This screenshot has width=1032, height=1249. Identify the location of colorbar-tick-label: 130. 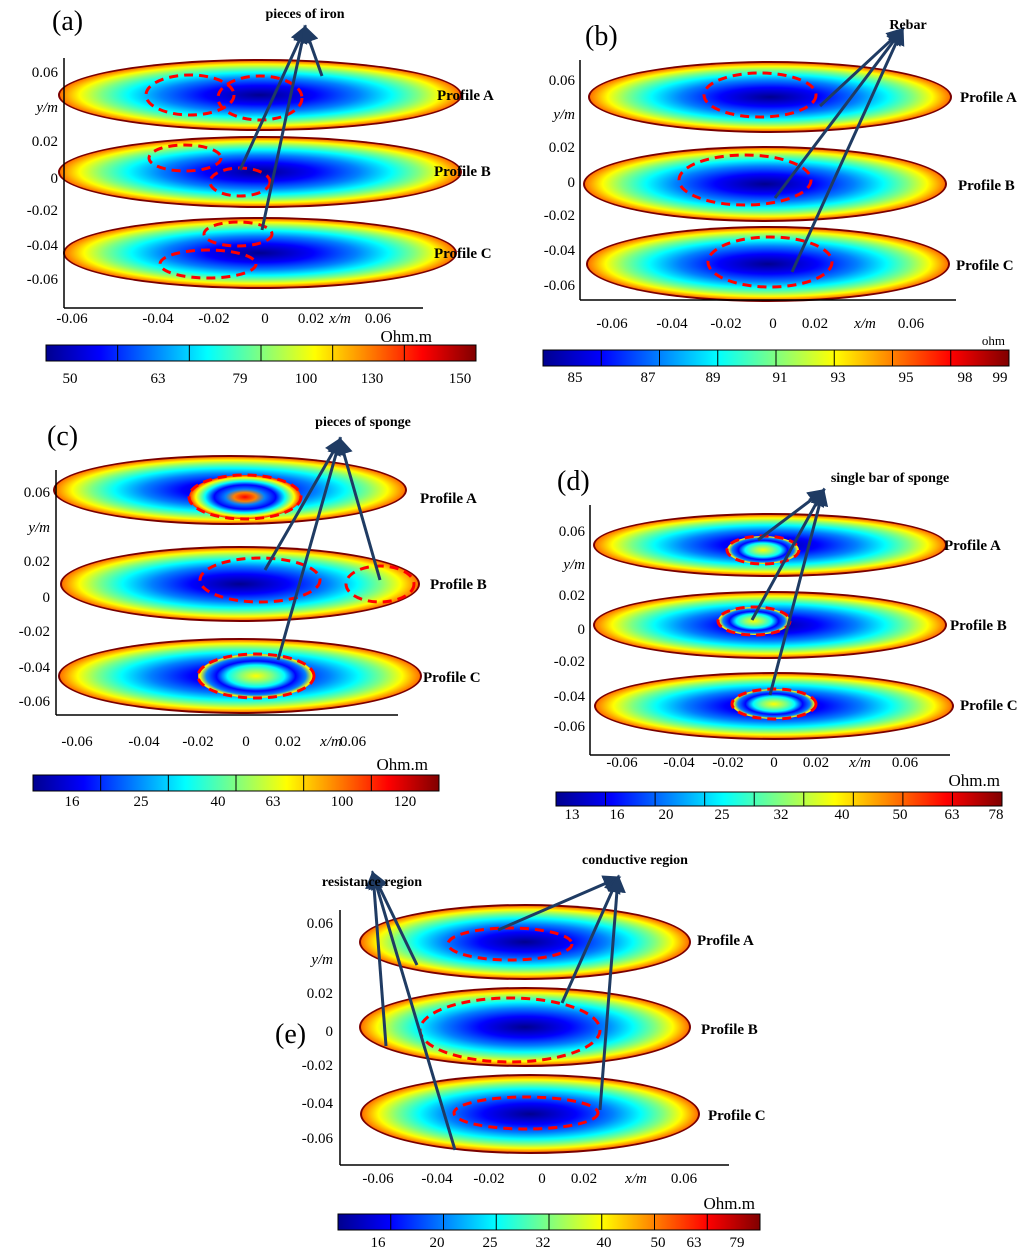
(372, 379).